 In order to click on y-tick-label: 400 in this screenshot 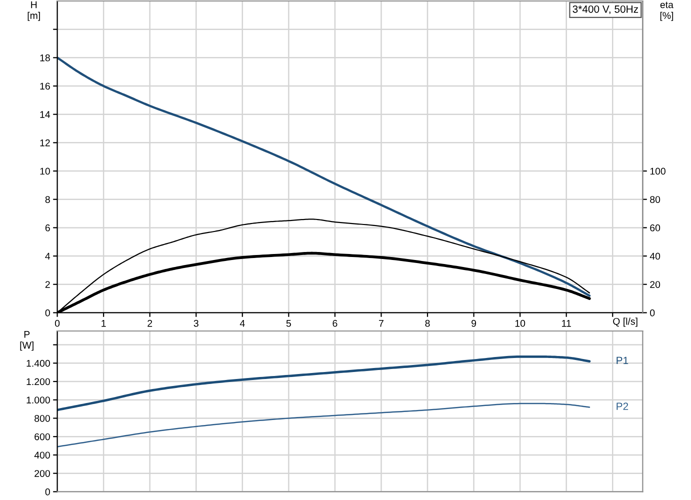, I will do `click(42, 455)`.